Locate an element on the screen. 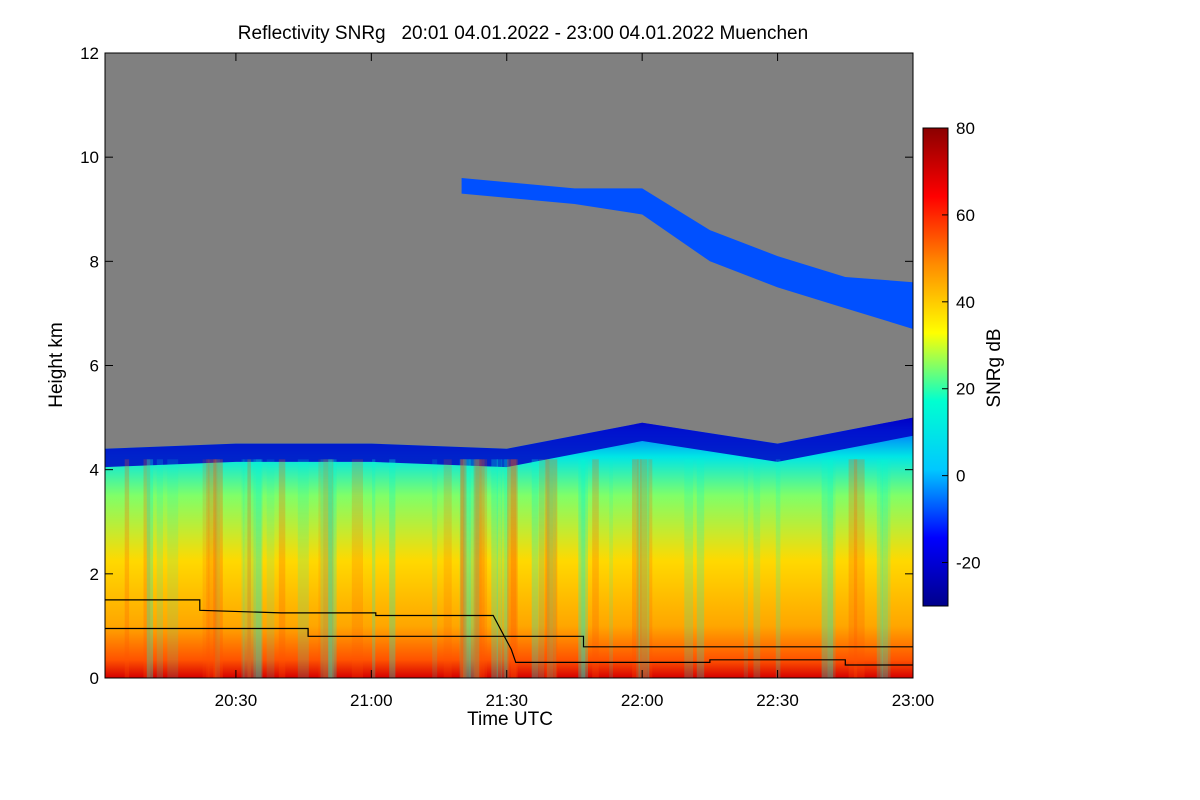 The image size is (1200, 800). y-axis-title: Height km is located at coordinates (56, 365).